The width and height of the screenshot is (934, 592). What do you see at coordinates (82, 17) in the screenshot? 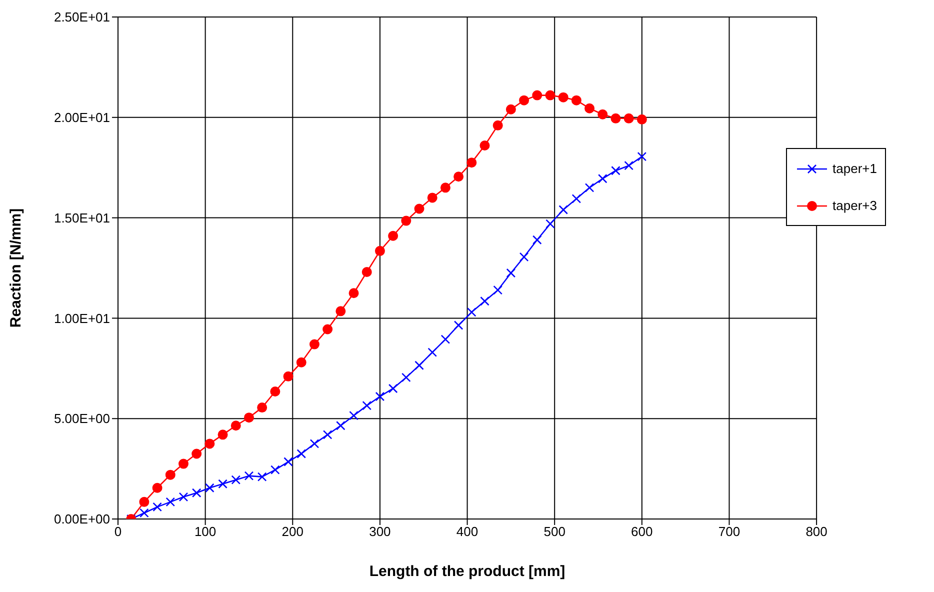
I see `y-tick-label: 2.50E+01` at bounding box center [82, 17].